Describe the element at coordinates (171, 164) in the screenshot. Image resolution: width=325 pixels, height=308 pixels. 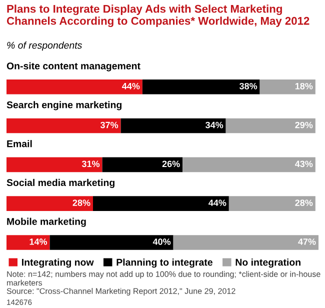
I see `data-label: 26%` at that location.